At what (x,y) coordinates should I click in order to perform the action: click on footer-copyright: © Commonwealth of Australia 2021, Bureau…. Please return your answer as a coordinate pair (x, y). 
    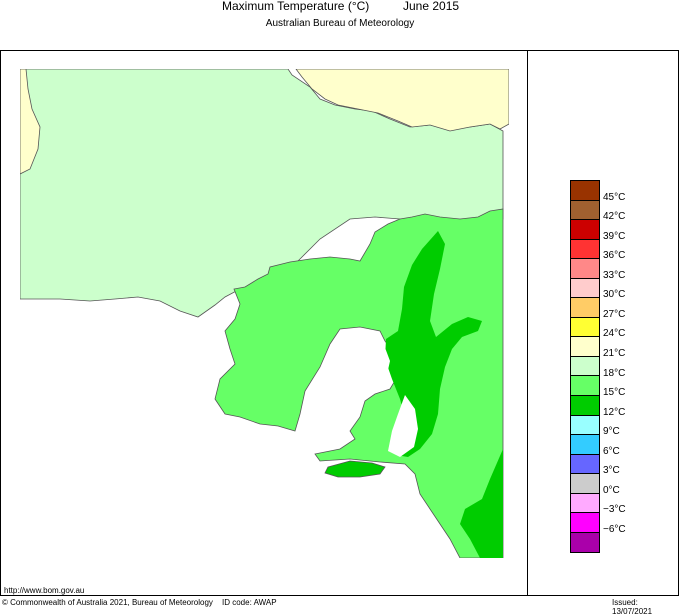
    Looking at the image, I should click on (107, 602).